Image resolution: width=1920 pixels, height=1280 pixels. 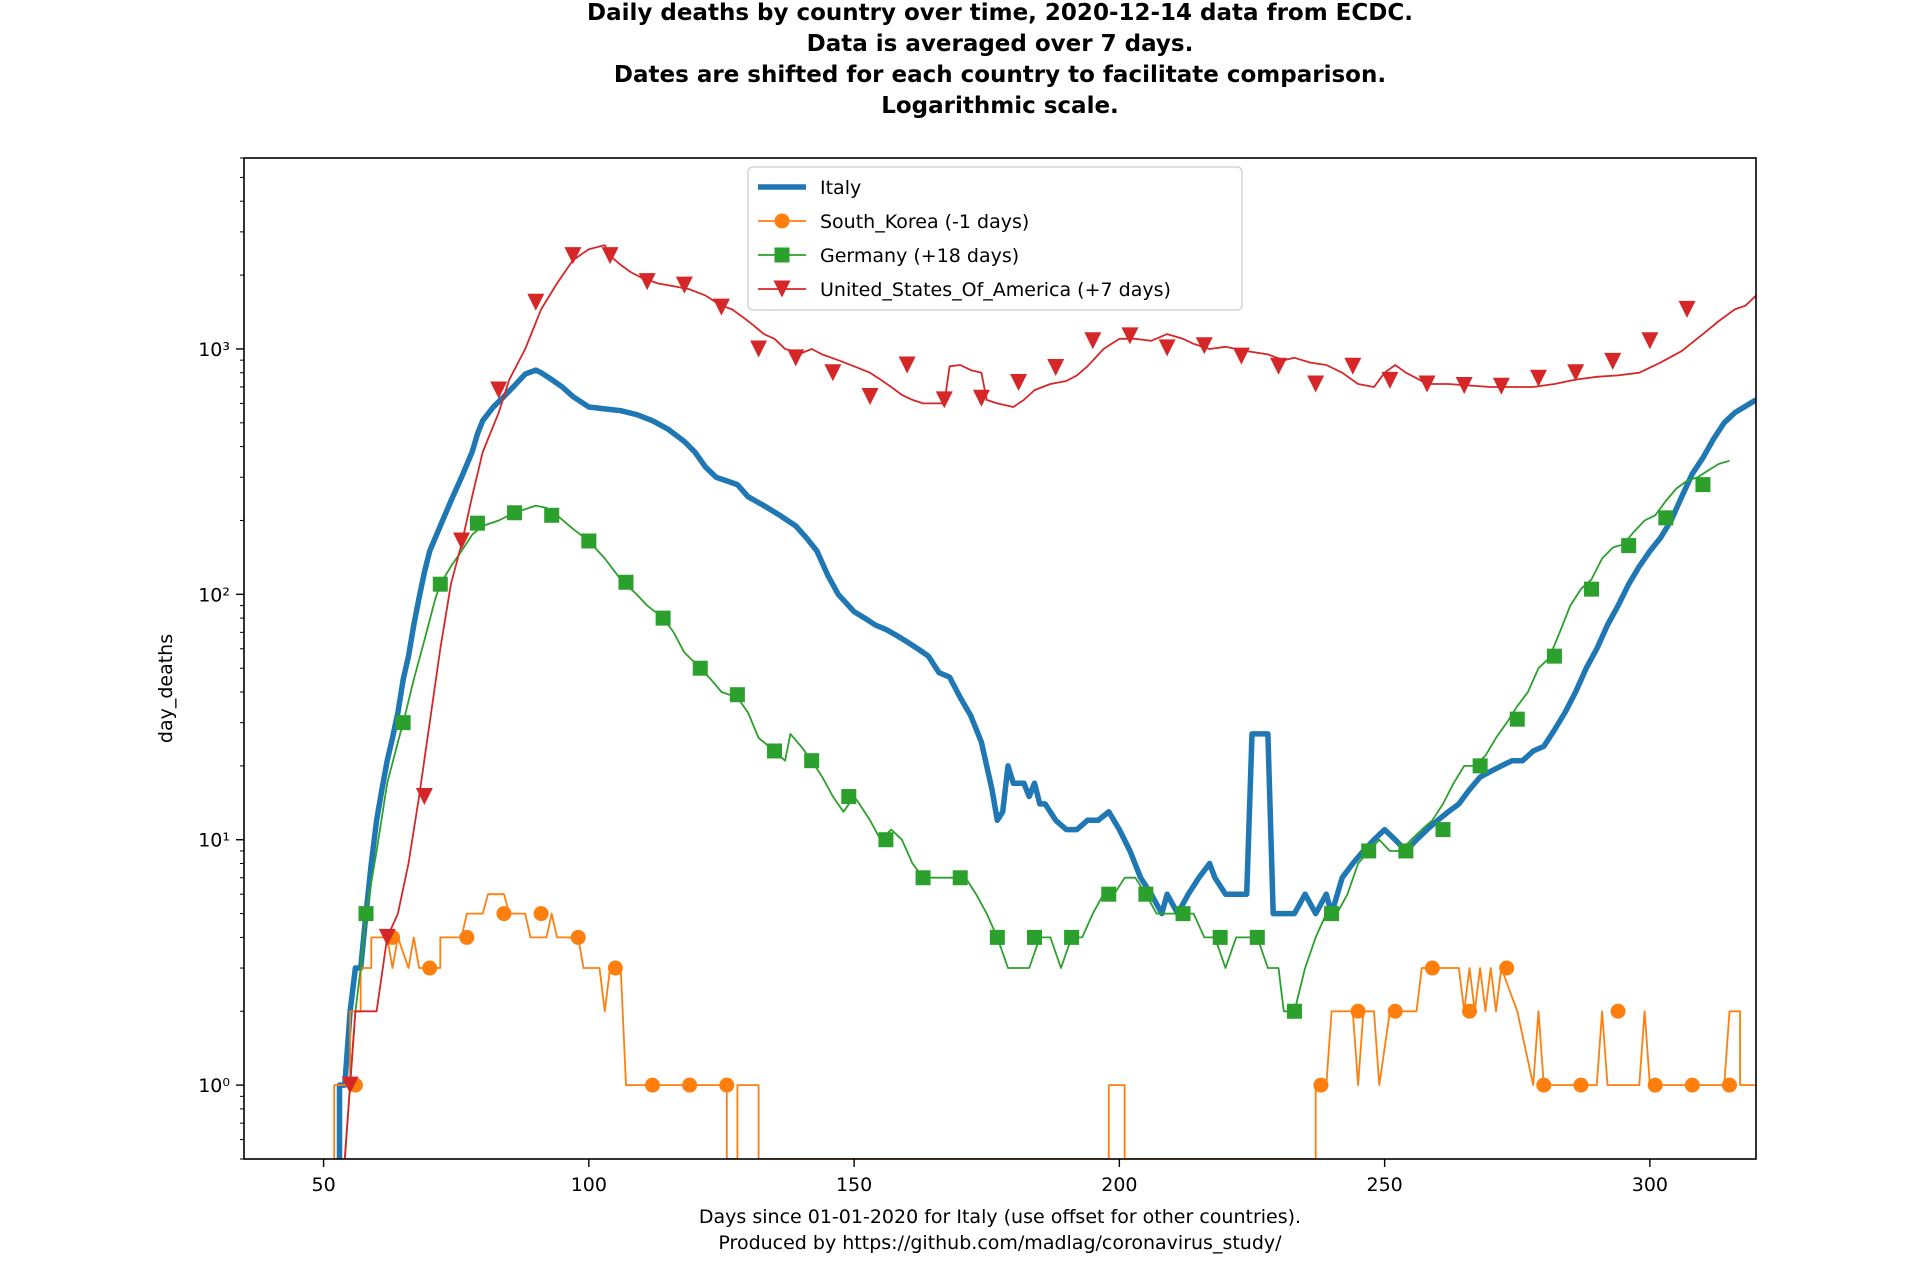 I want to click on y-axis: 10⁰ 10¹ 10² 10³, so click(x=221, y=658).